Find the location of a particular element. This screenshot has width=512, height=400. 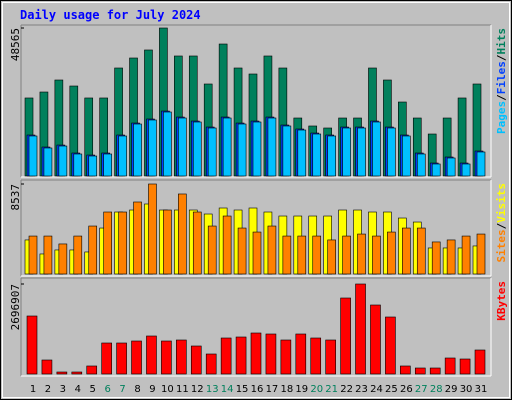

legend: KBytes is located at coordinates (501, 301).